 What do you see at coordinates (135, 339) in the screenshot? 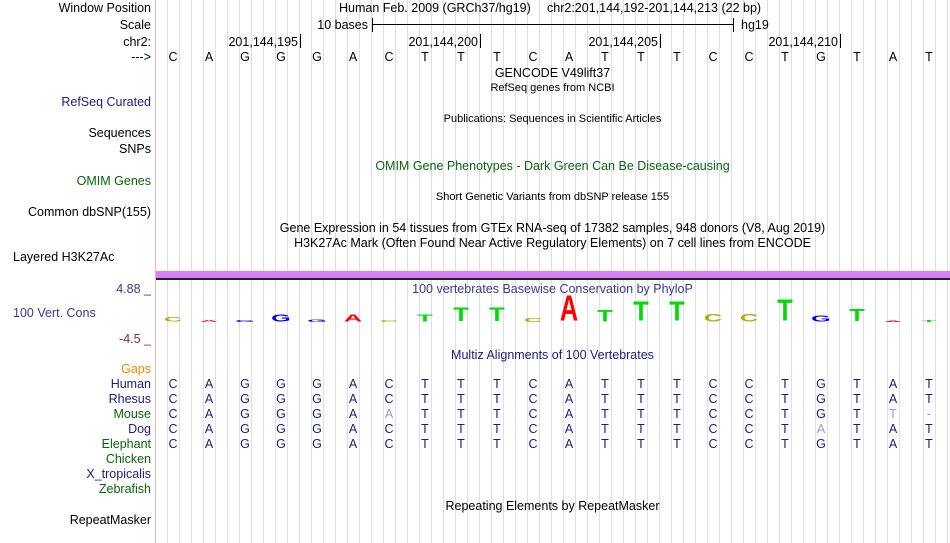
I see `phylop-min-label: -4.5 _` at bounding box center [135, 339].